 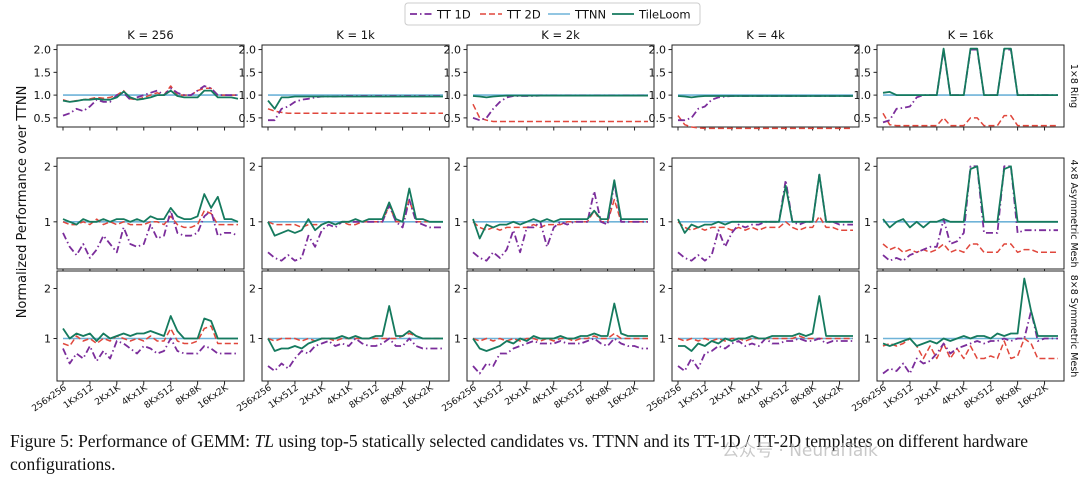 I want to click on panel-r1-c5: K = 16k 1×8 Ring 0.5 1.0 1.5 2.0, so click(x=966, y=79).